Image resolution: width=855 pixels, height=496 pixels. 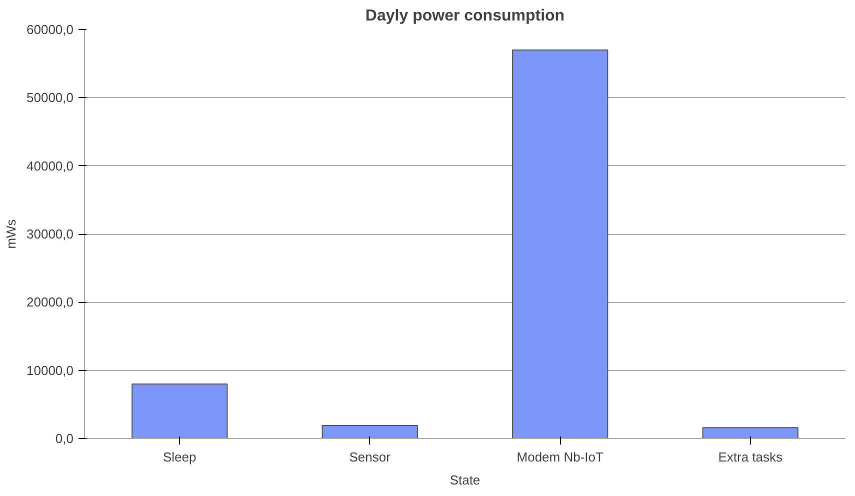 I want to click on y-tick-label: 30000,0, so click(x=50, y=234).